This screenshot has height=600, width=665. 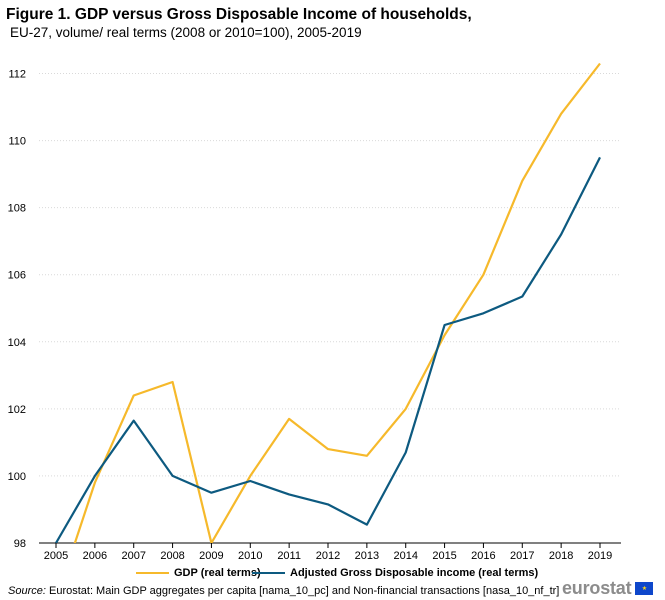 What do you see at coordinates (17, 309) in the screenshot?
I see `y-axis: 98 100 102 104 106 108 110 112` at bounding box center [17, 309].